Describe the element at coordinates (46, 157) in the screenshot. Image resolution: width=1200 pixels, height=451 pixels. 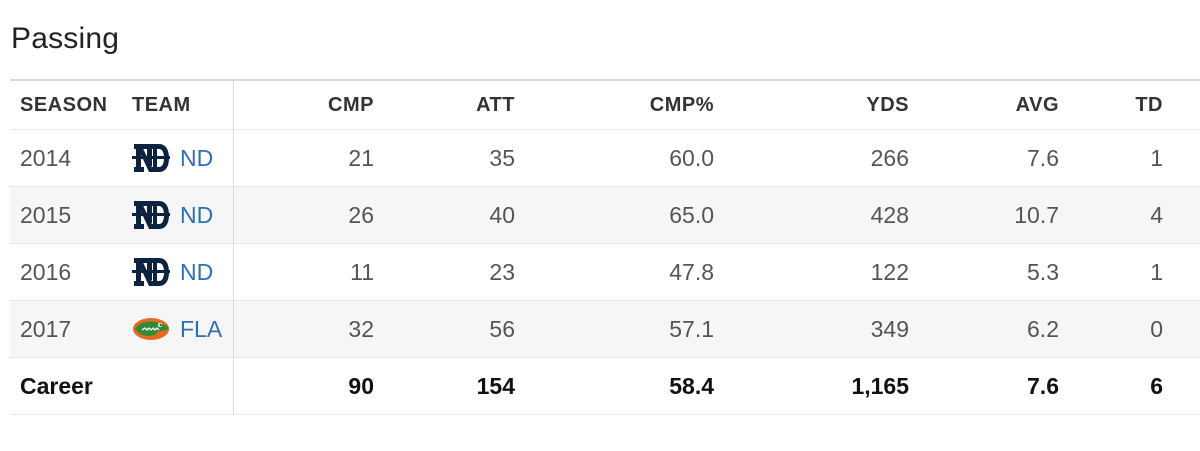
I see `season-cell: 2014` at that location.